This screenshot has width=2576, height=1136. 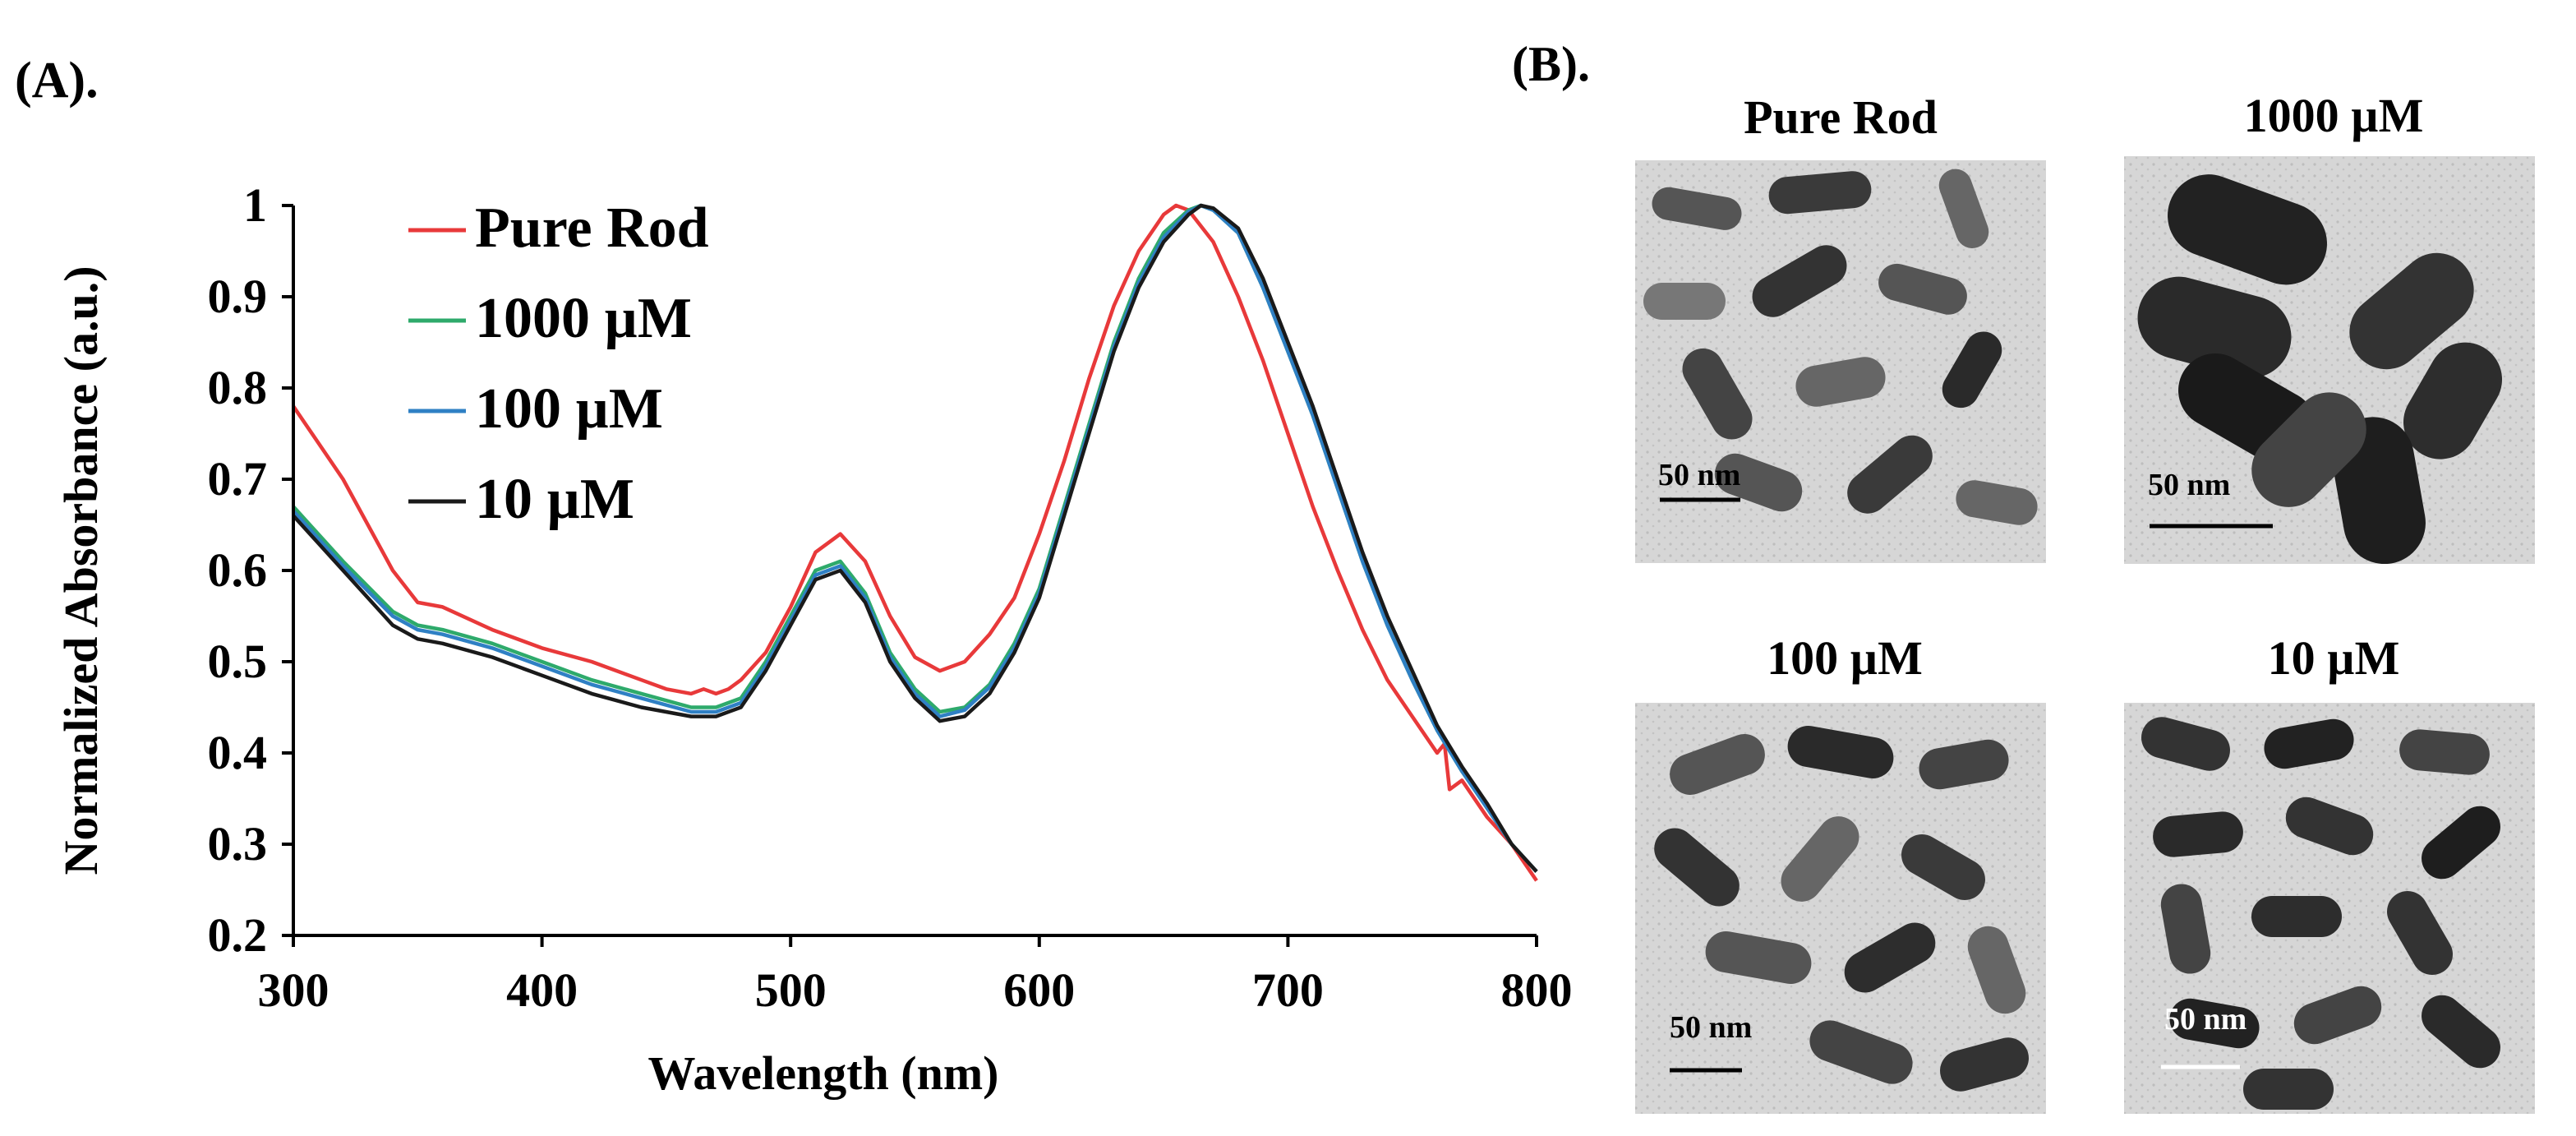 I want to click on x-tick-label: 400, so click(x=542, y=990).